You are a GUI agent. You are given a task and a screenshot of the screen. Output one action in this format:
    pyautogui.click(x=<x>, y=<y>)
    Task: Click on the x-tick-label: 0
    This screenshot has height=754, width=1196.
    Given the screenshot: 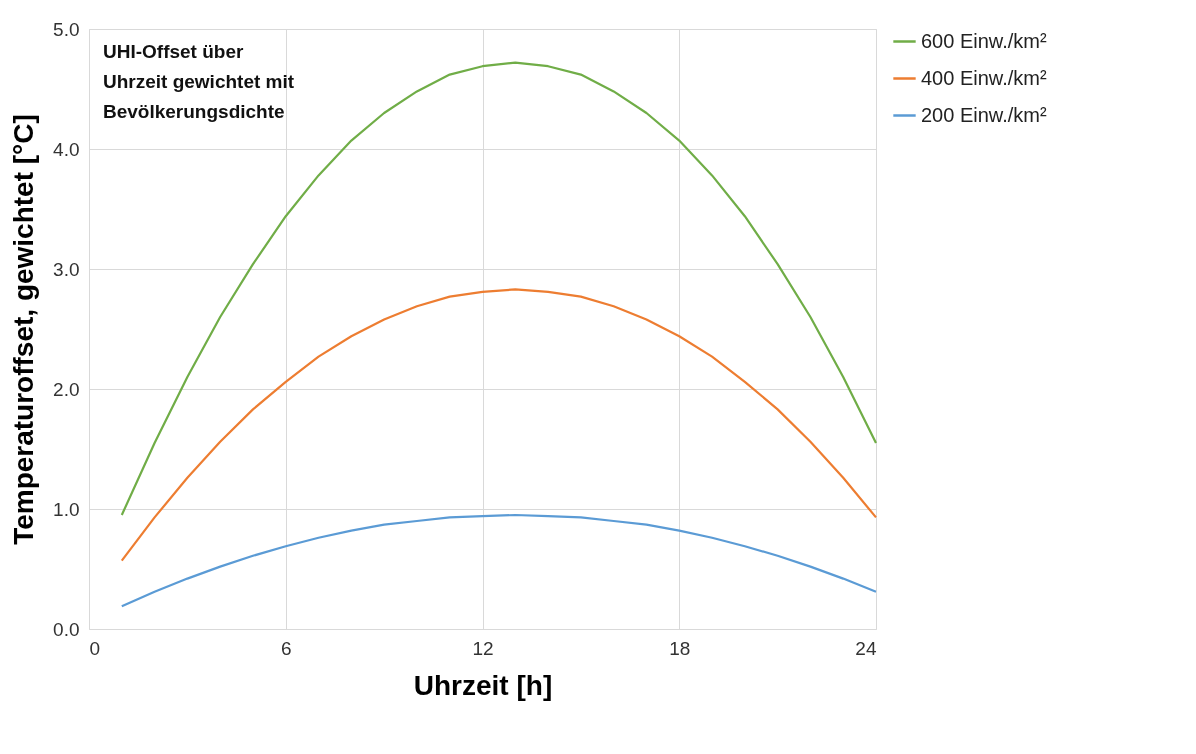 What is the action you would take?
    pyautogui.click(x=95, y=648)
    